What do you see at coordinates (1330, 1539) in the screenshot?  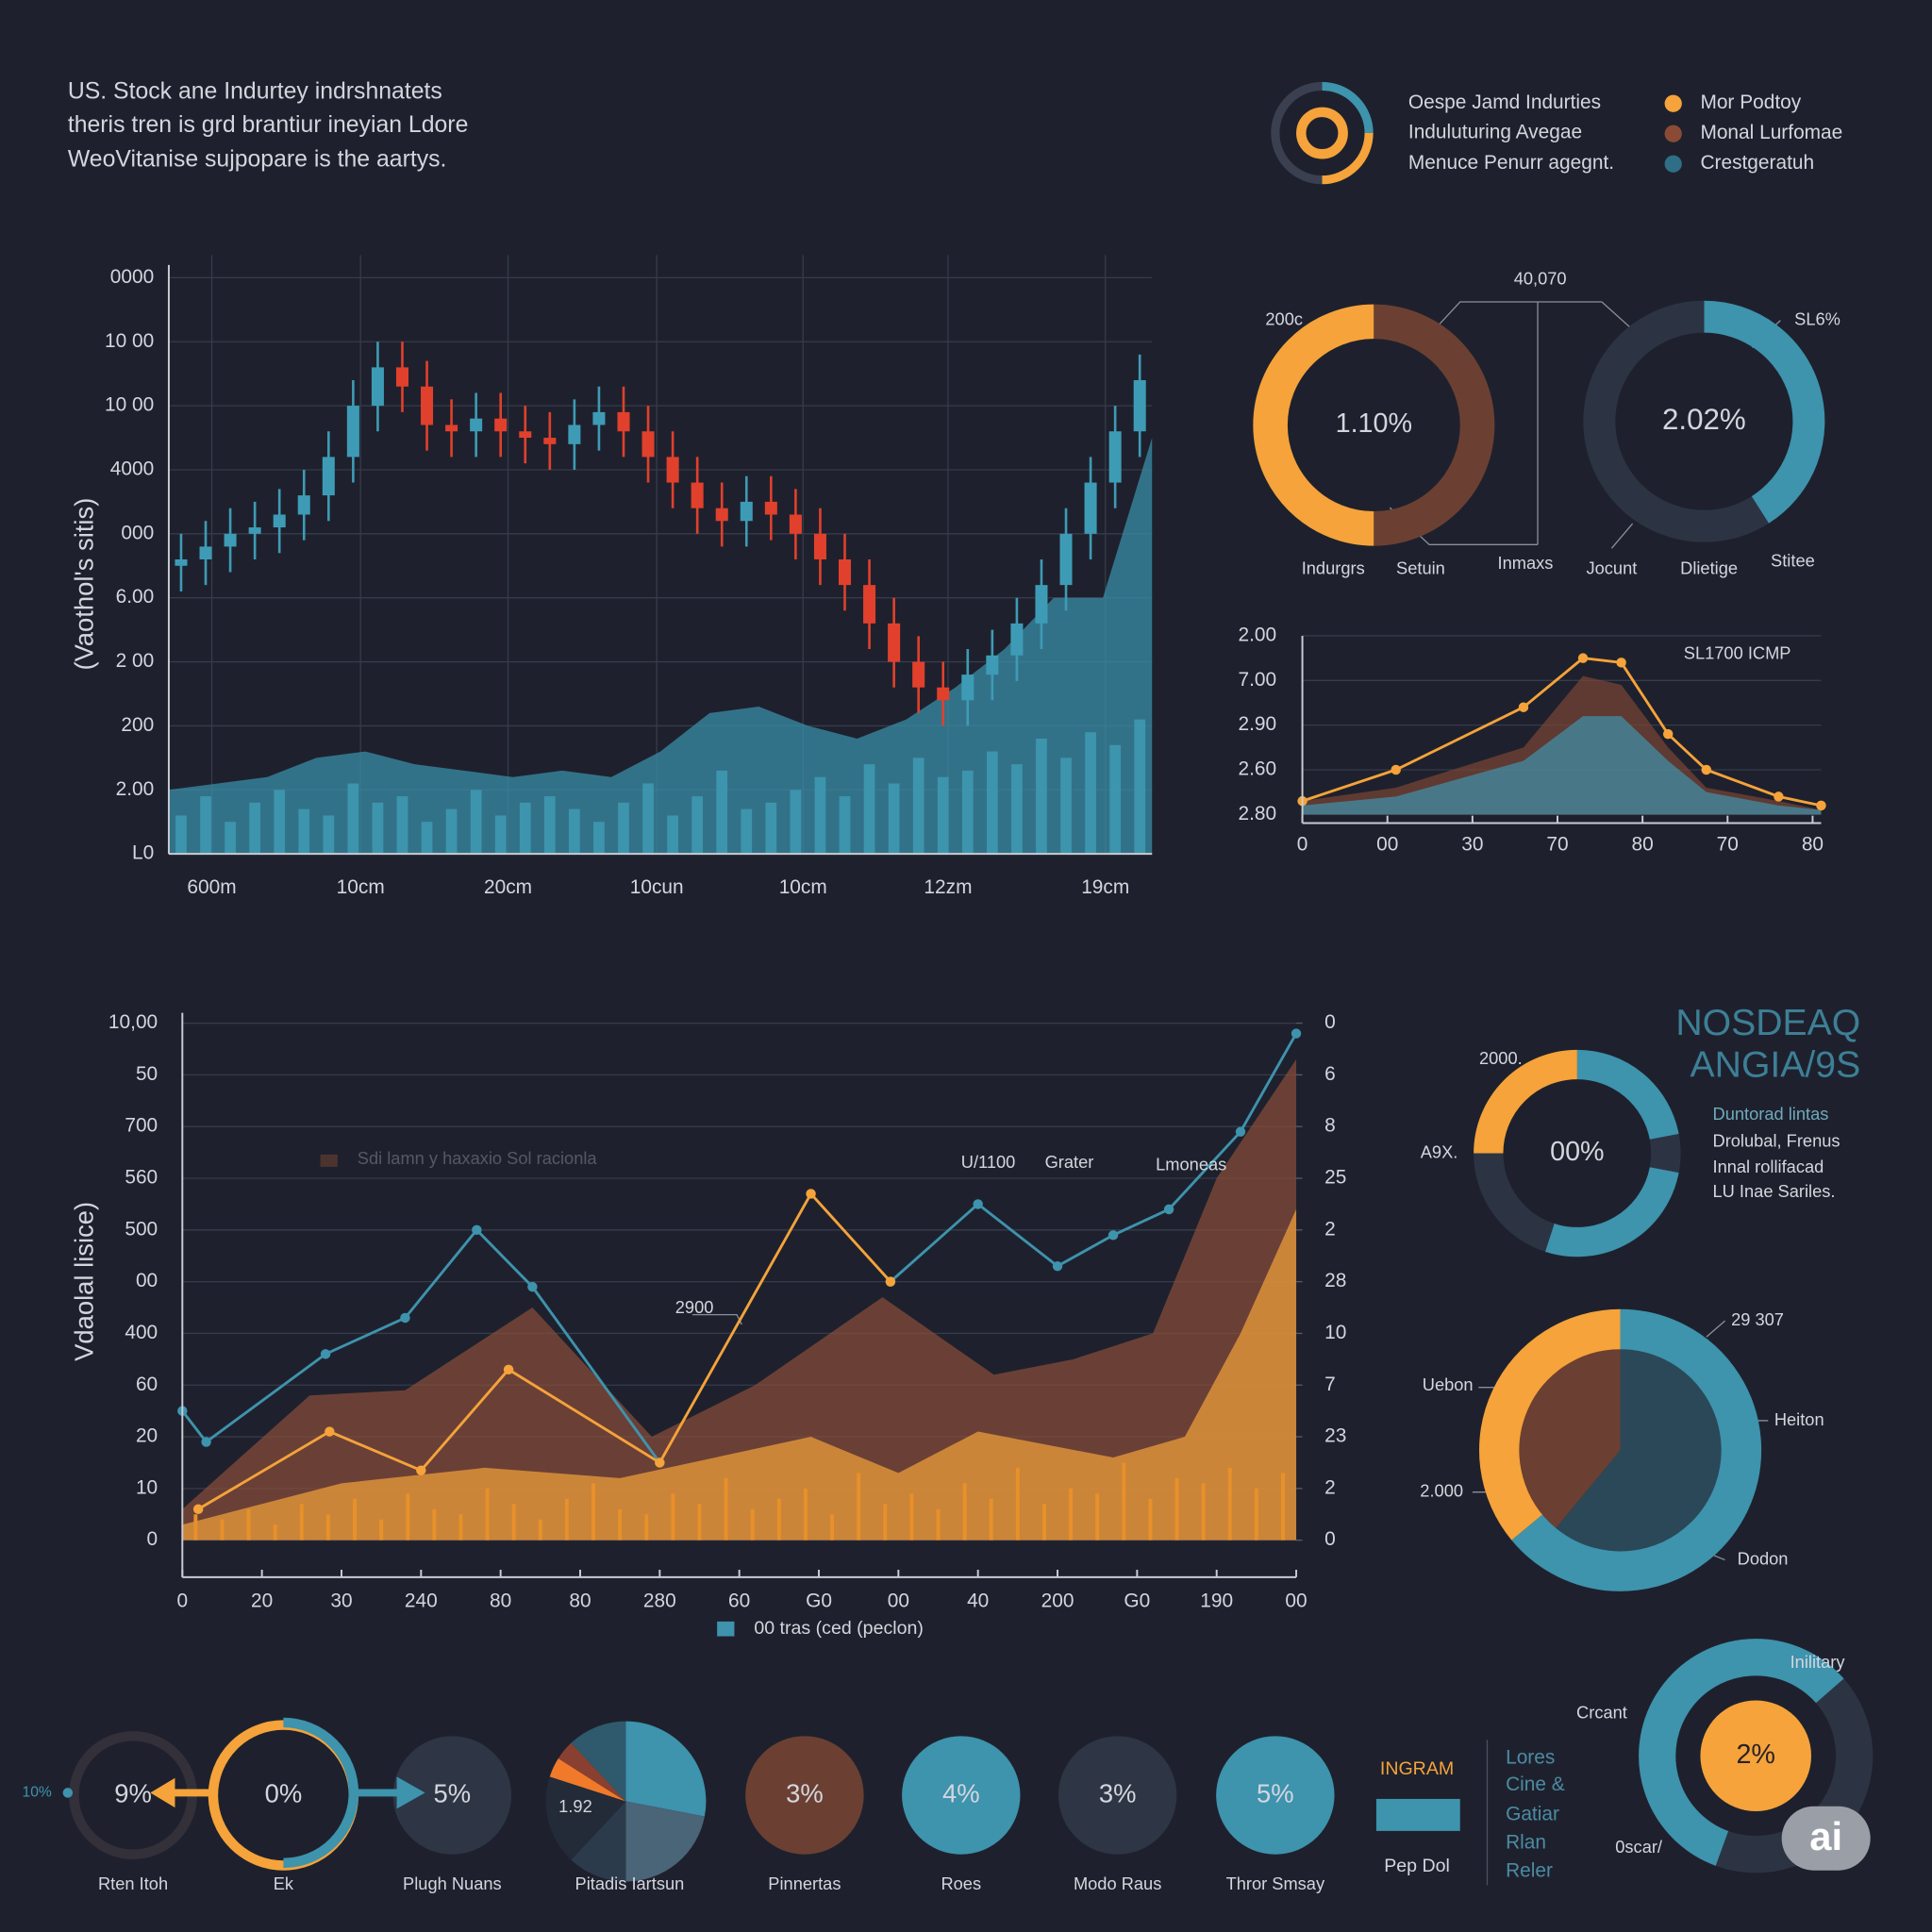 I see `y2-tick-label: 0` at bounding box center [1330, 1539].